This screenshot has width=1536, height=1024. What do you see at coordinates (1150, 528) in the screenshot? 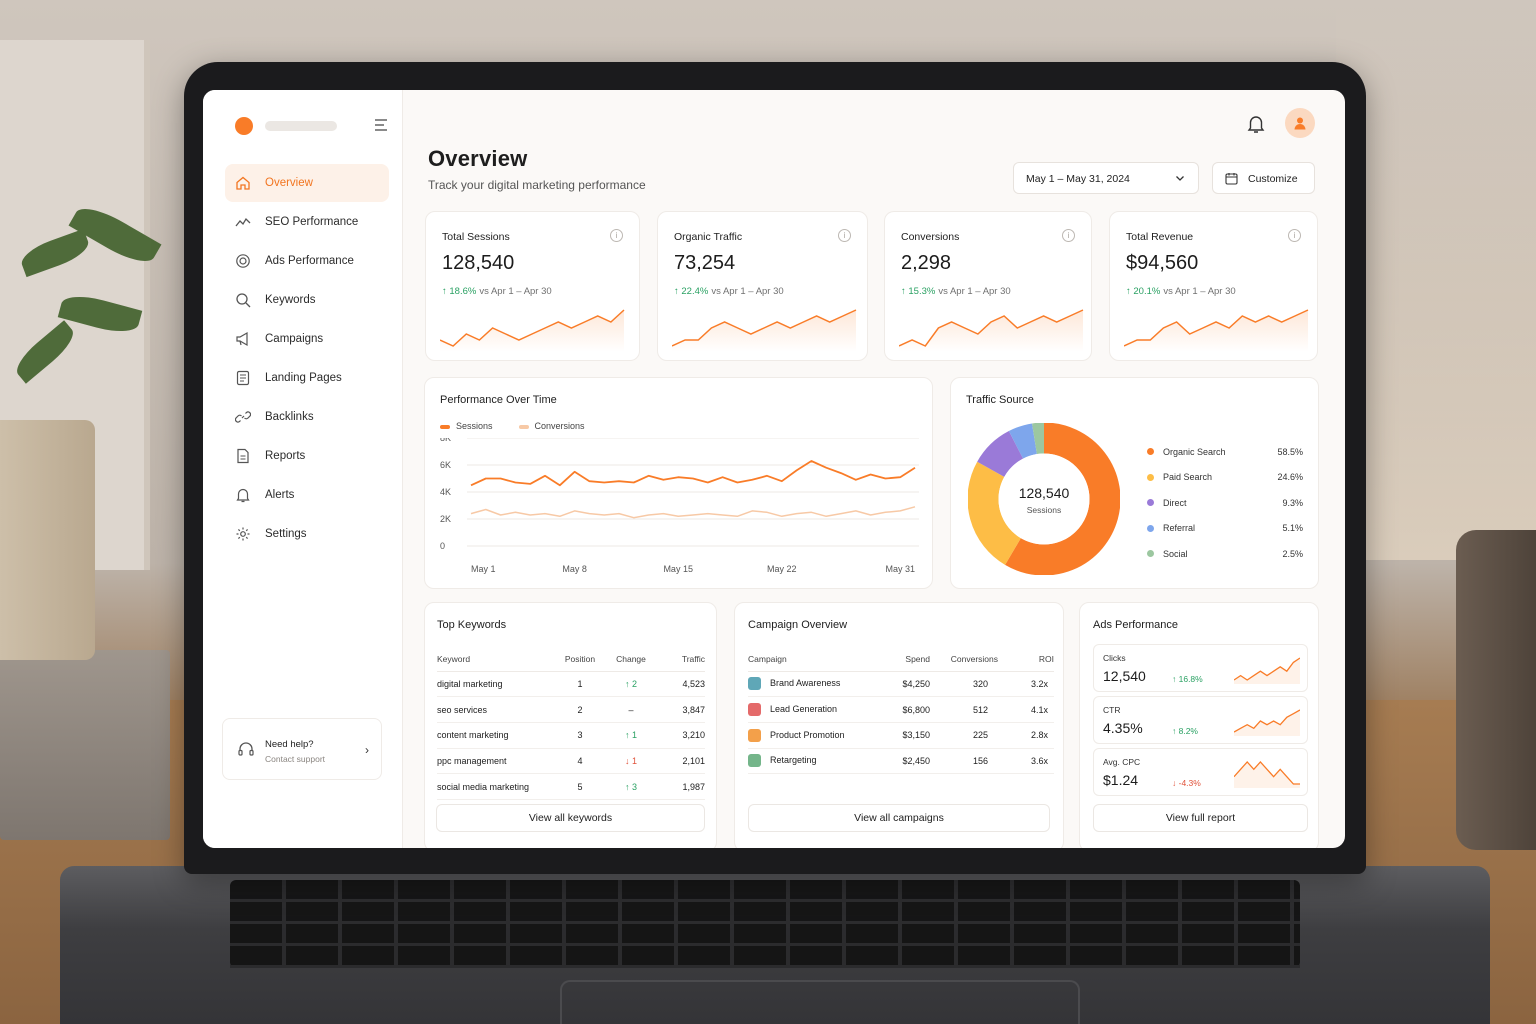
I see `legend-swatch` at bounding box center [1150, 528].